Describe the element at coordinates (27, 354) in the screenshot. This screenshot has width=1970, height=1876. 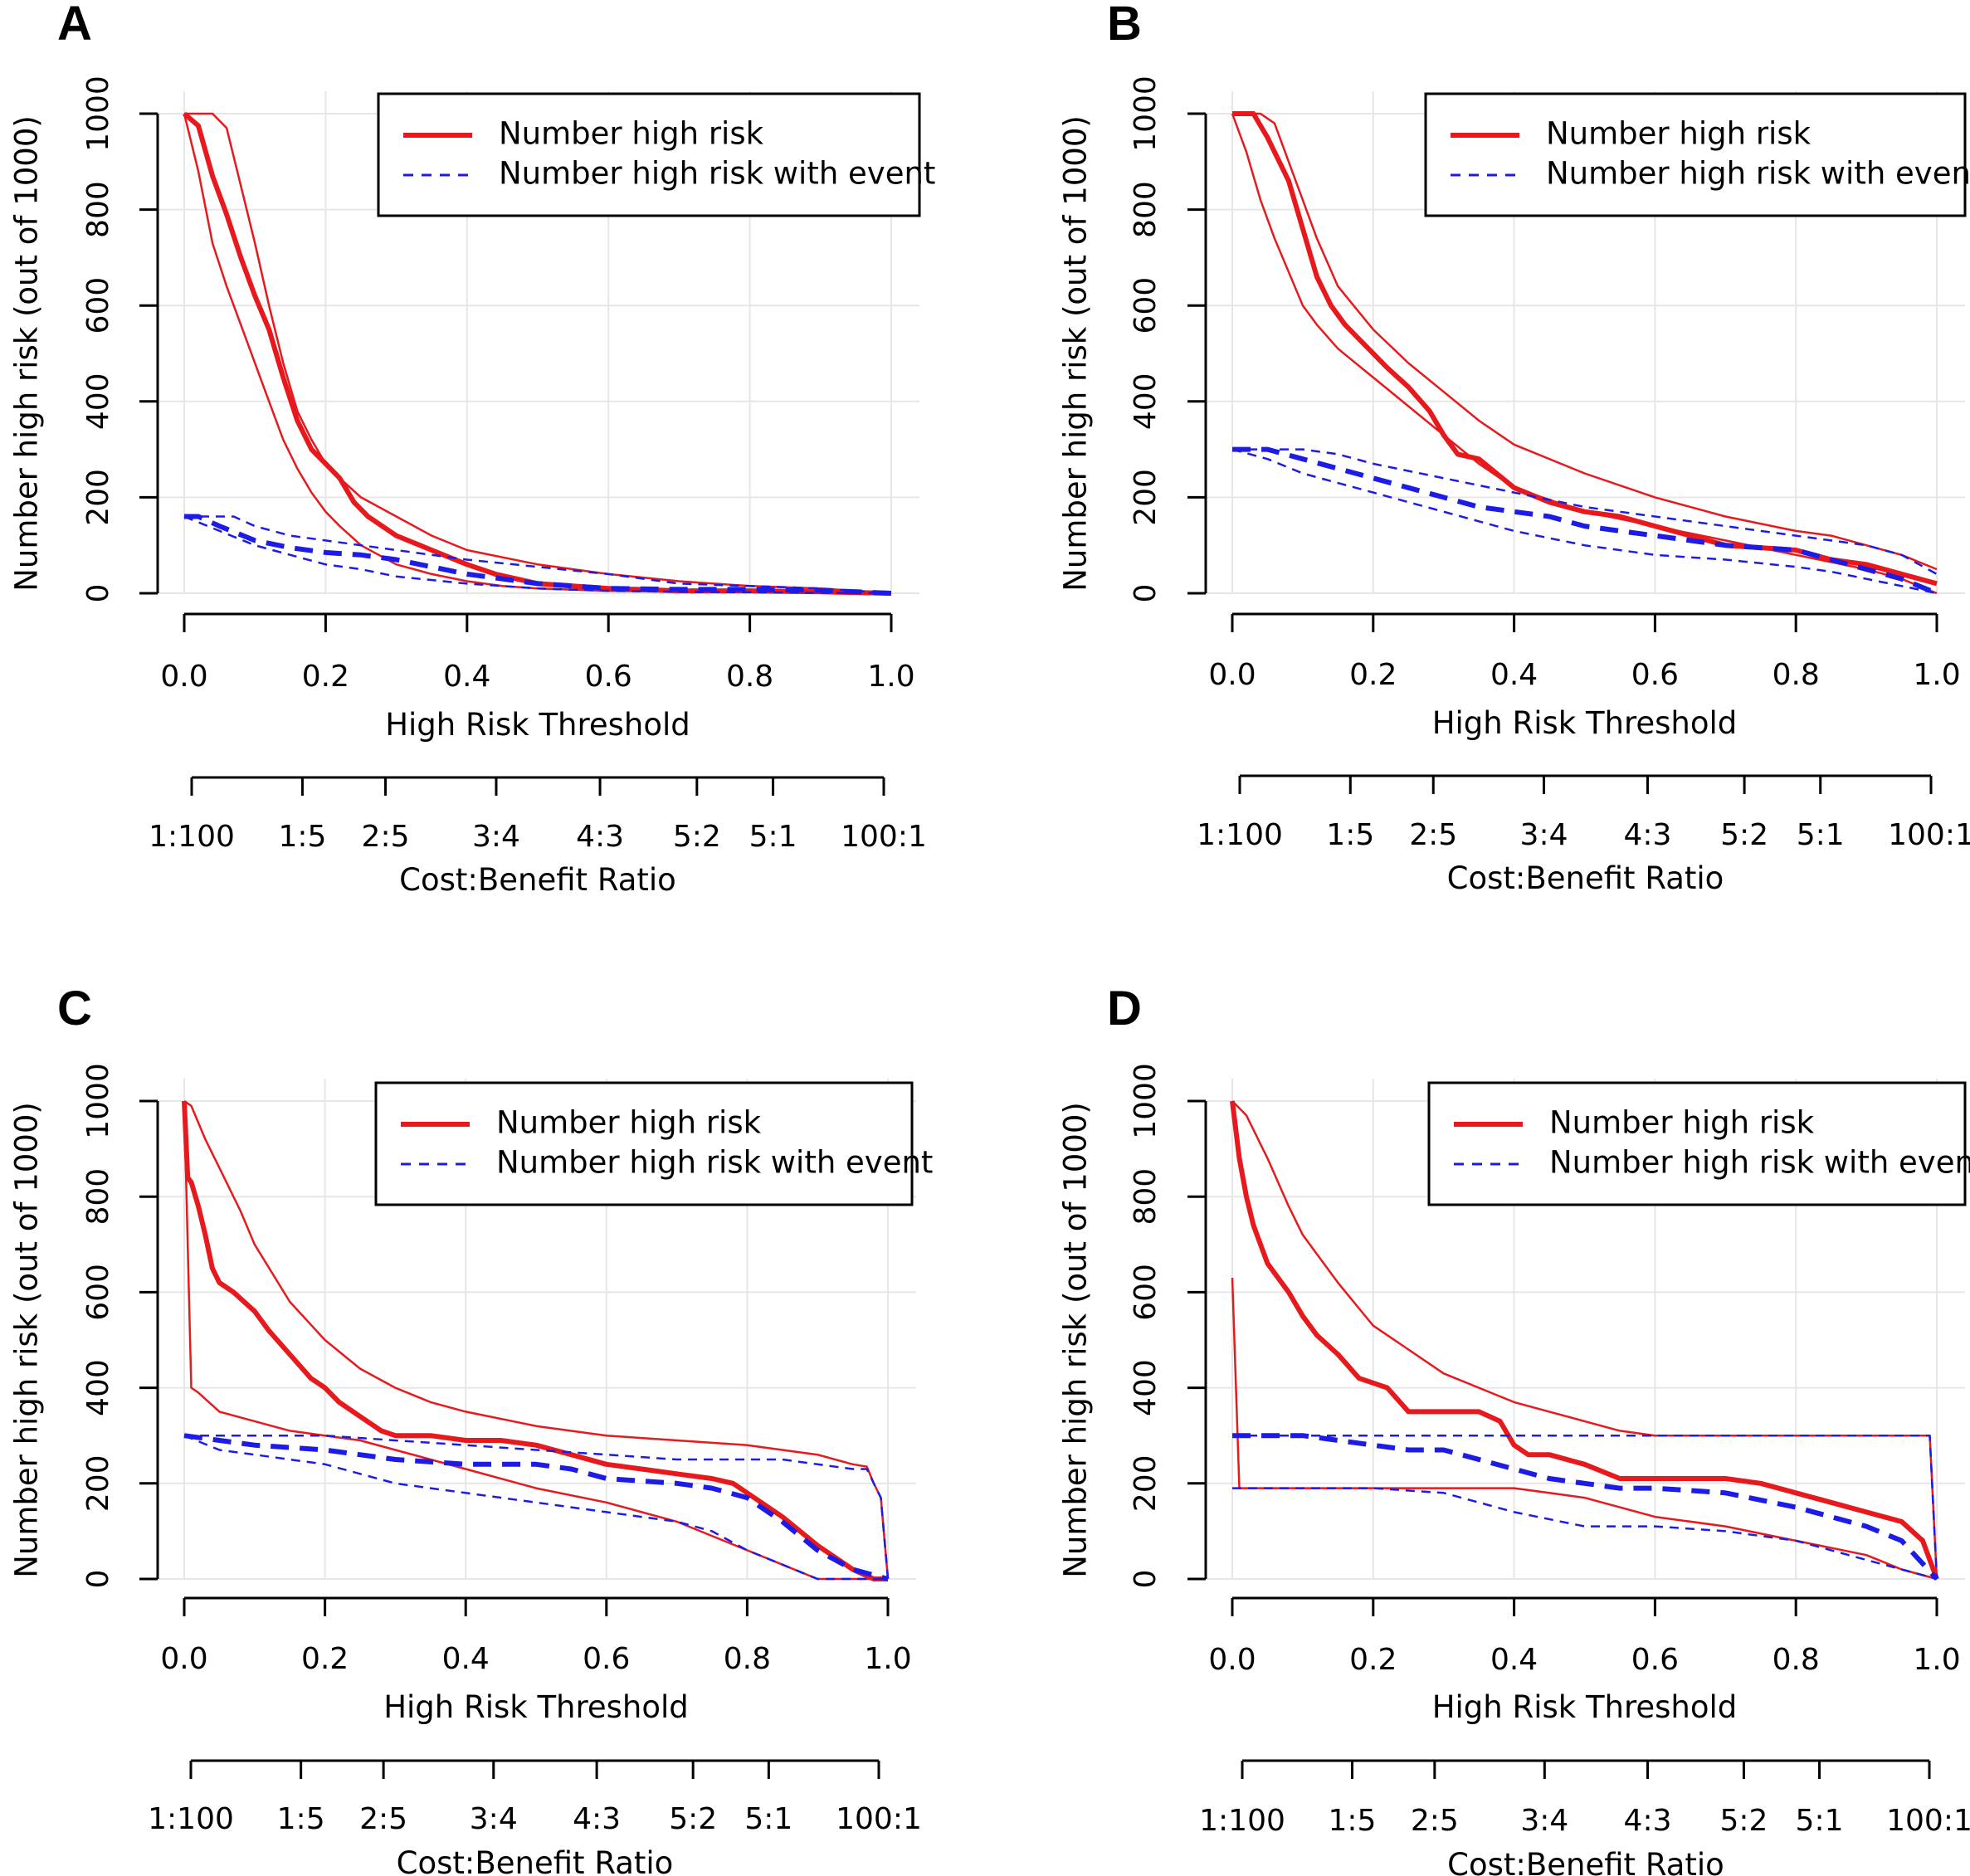
I see `y-axis-title: Number high risk (out of 1000)` at that location.